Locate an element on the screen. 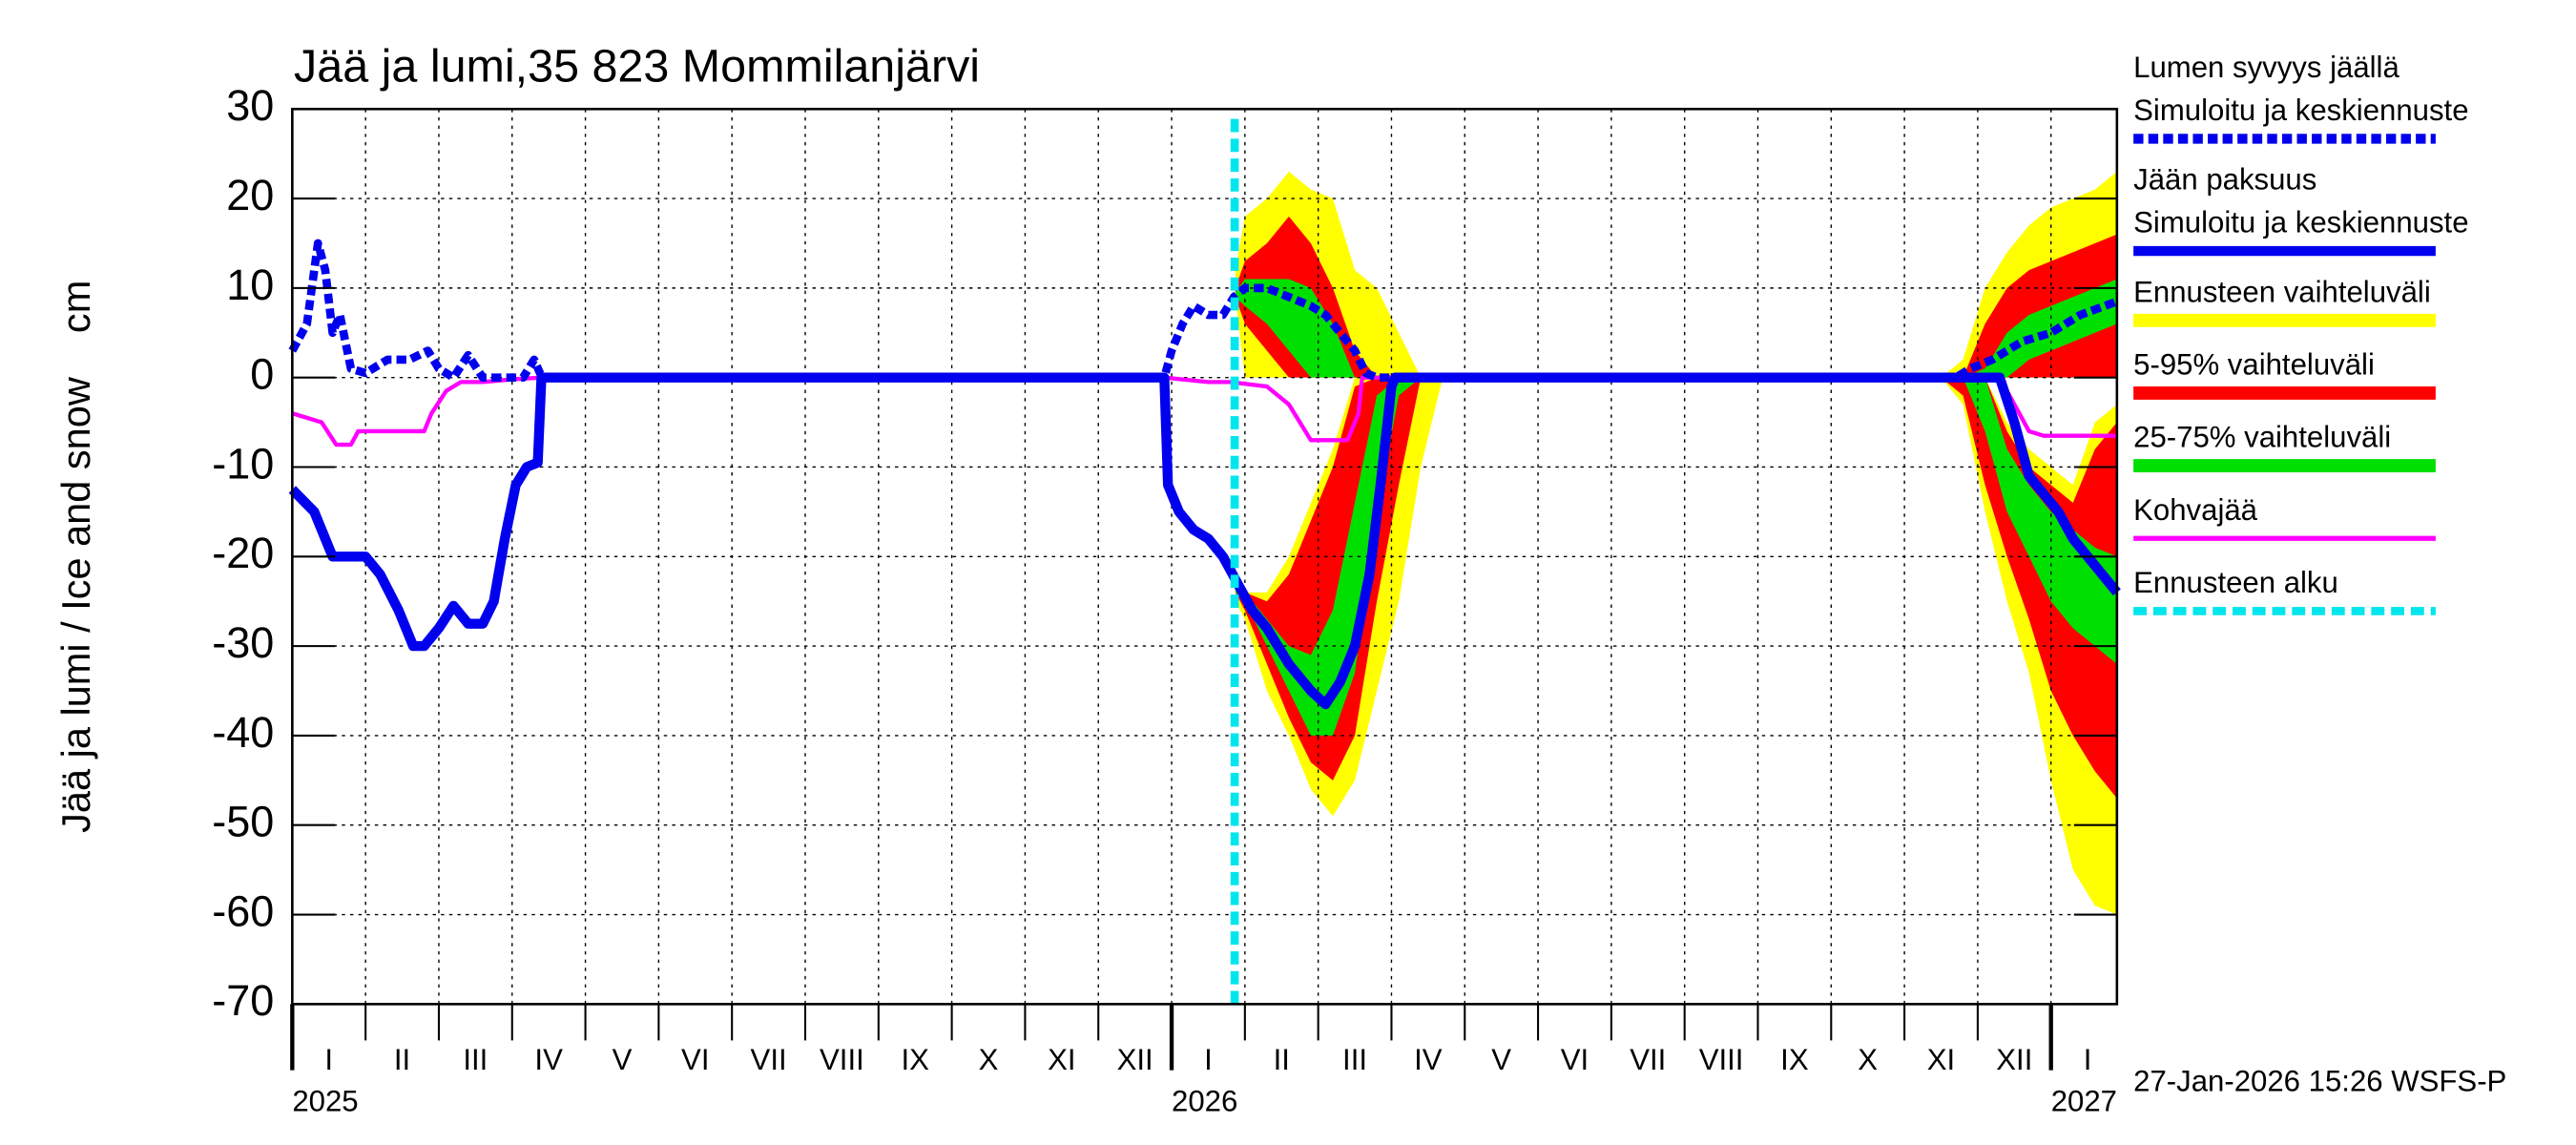 Image resolution: width=2576 pixels, height=1145 pixels. year-label: 2027 is located at coordinates (2084, 1100).